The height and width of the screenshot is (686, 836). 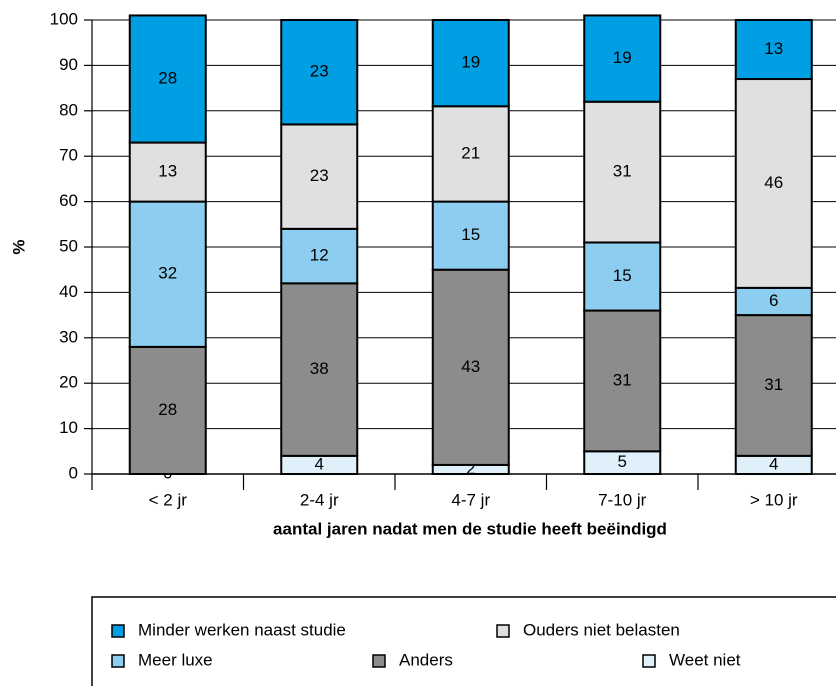 I want to click on data-label: 38, so click(x=319, y=368).